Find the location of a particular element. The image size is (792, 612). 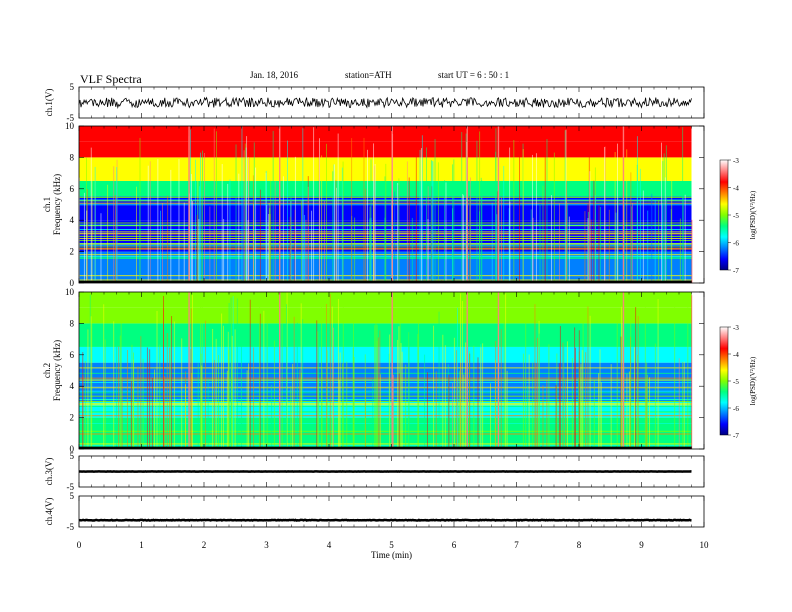

y-tick-label: 4 is located at coordinates (72, 220).